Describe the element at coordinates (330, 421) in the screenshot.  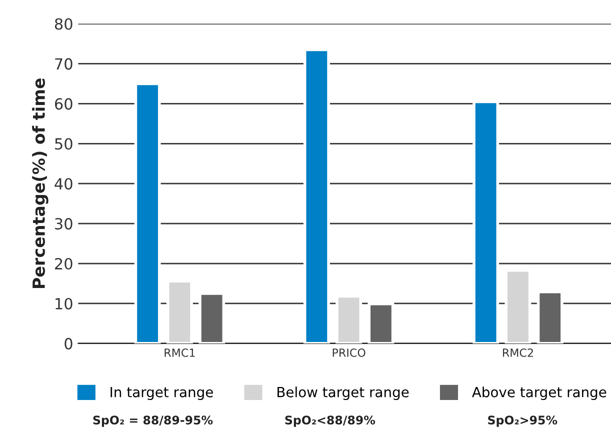
I see `text: SpO₂<88/89%` at that location.